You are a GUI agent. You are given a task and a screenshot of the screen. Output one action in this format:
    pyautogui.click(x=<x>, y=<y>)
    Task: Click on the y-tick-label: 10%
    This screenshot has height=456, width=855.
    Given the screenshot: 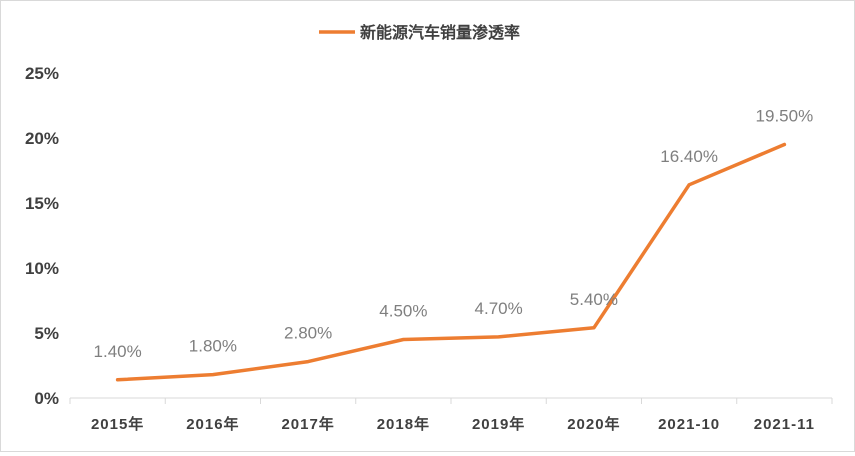 What is the action you would take?
    pyautogui.click(x=42, y=268)
    